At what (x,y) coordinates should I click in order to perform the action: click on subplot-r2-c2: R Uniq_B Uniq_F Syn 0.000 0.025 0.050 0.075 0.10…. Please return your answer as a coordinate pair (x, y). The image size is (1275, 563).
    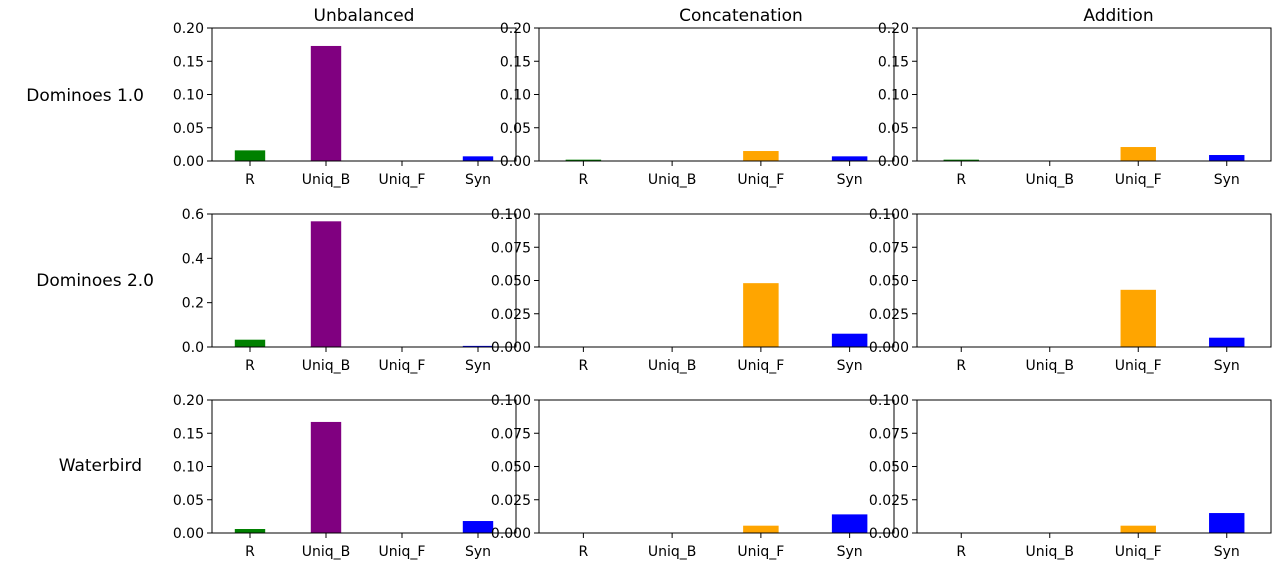
    Looking at the image, I should click on (1070, 476).